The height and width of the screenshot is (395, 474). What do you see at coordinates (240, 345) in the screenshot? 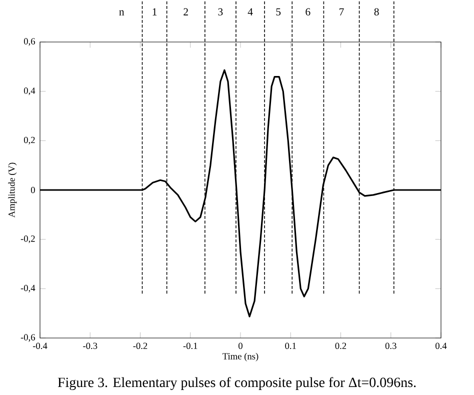
I see `x-tick-label: 0` at bounding box center [240, 345].